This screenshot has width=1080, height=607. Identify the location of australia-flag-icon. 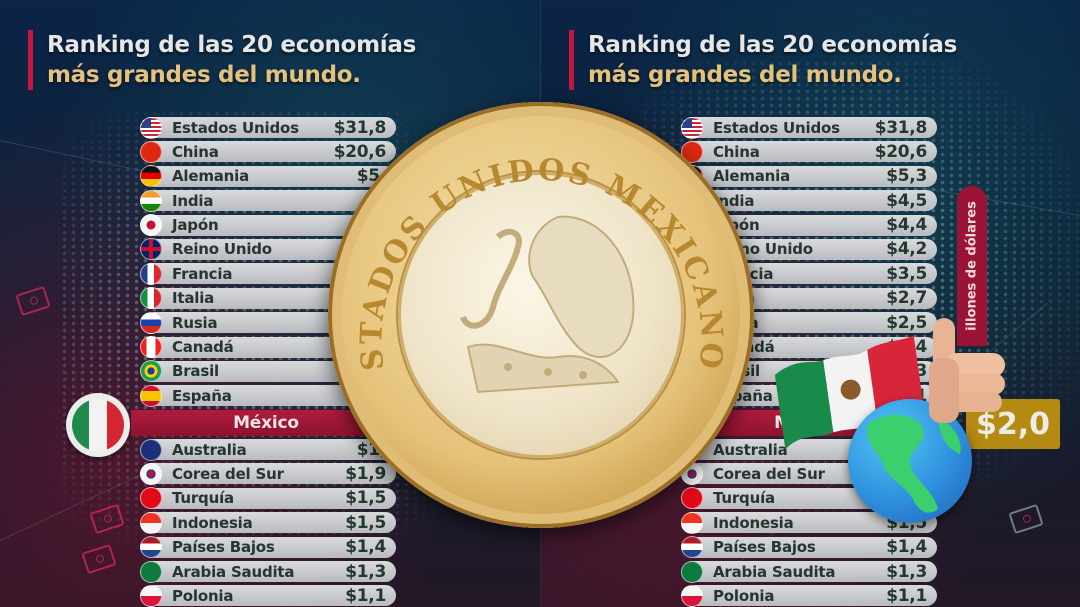
(151, 449).